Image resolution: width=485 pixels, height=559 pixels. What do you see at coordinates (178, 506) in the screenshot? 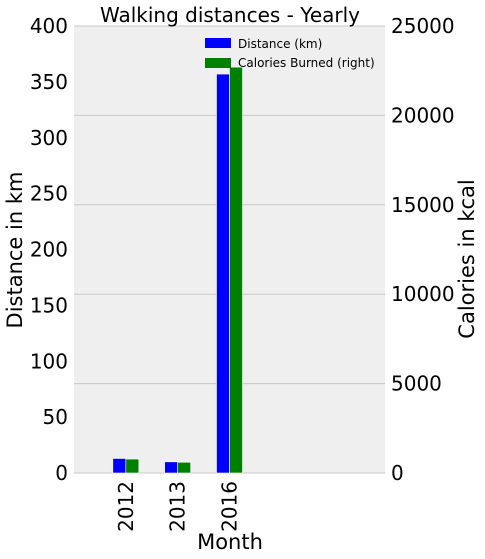
I see `x-tick-label: 2013` at bounding box center [178, 506].